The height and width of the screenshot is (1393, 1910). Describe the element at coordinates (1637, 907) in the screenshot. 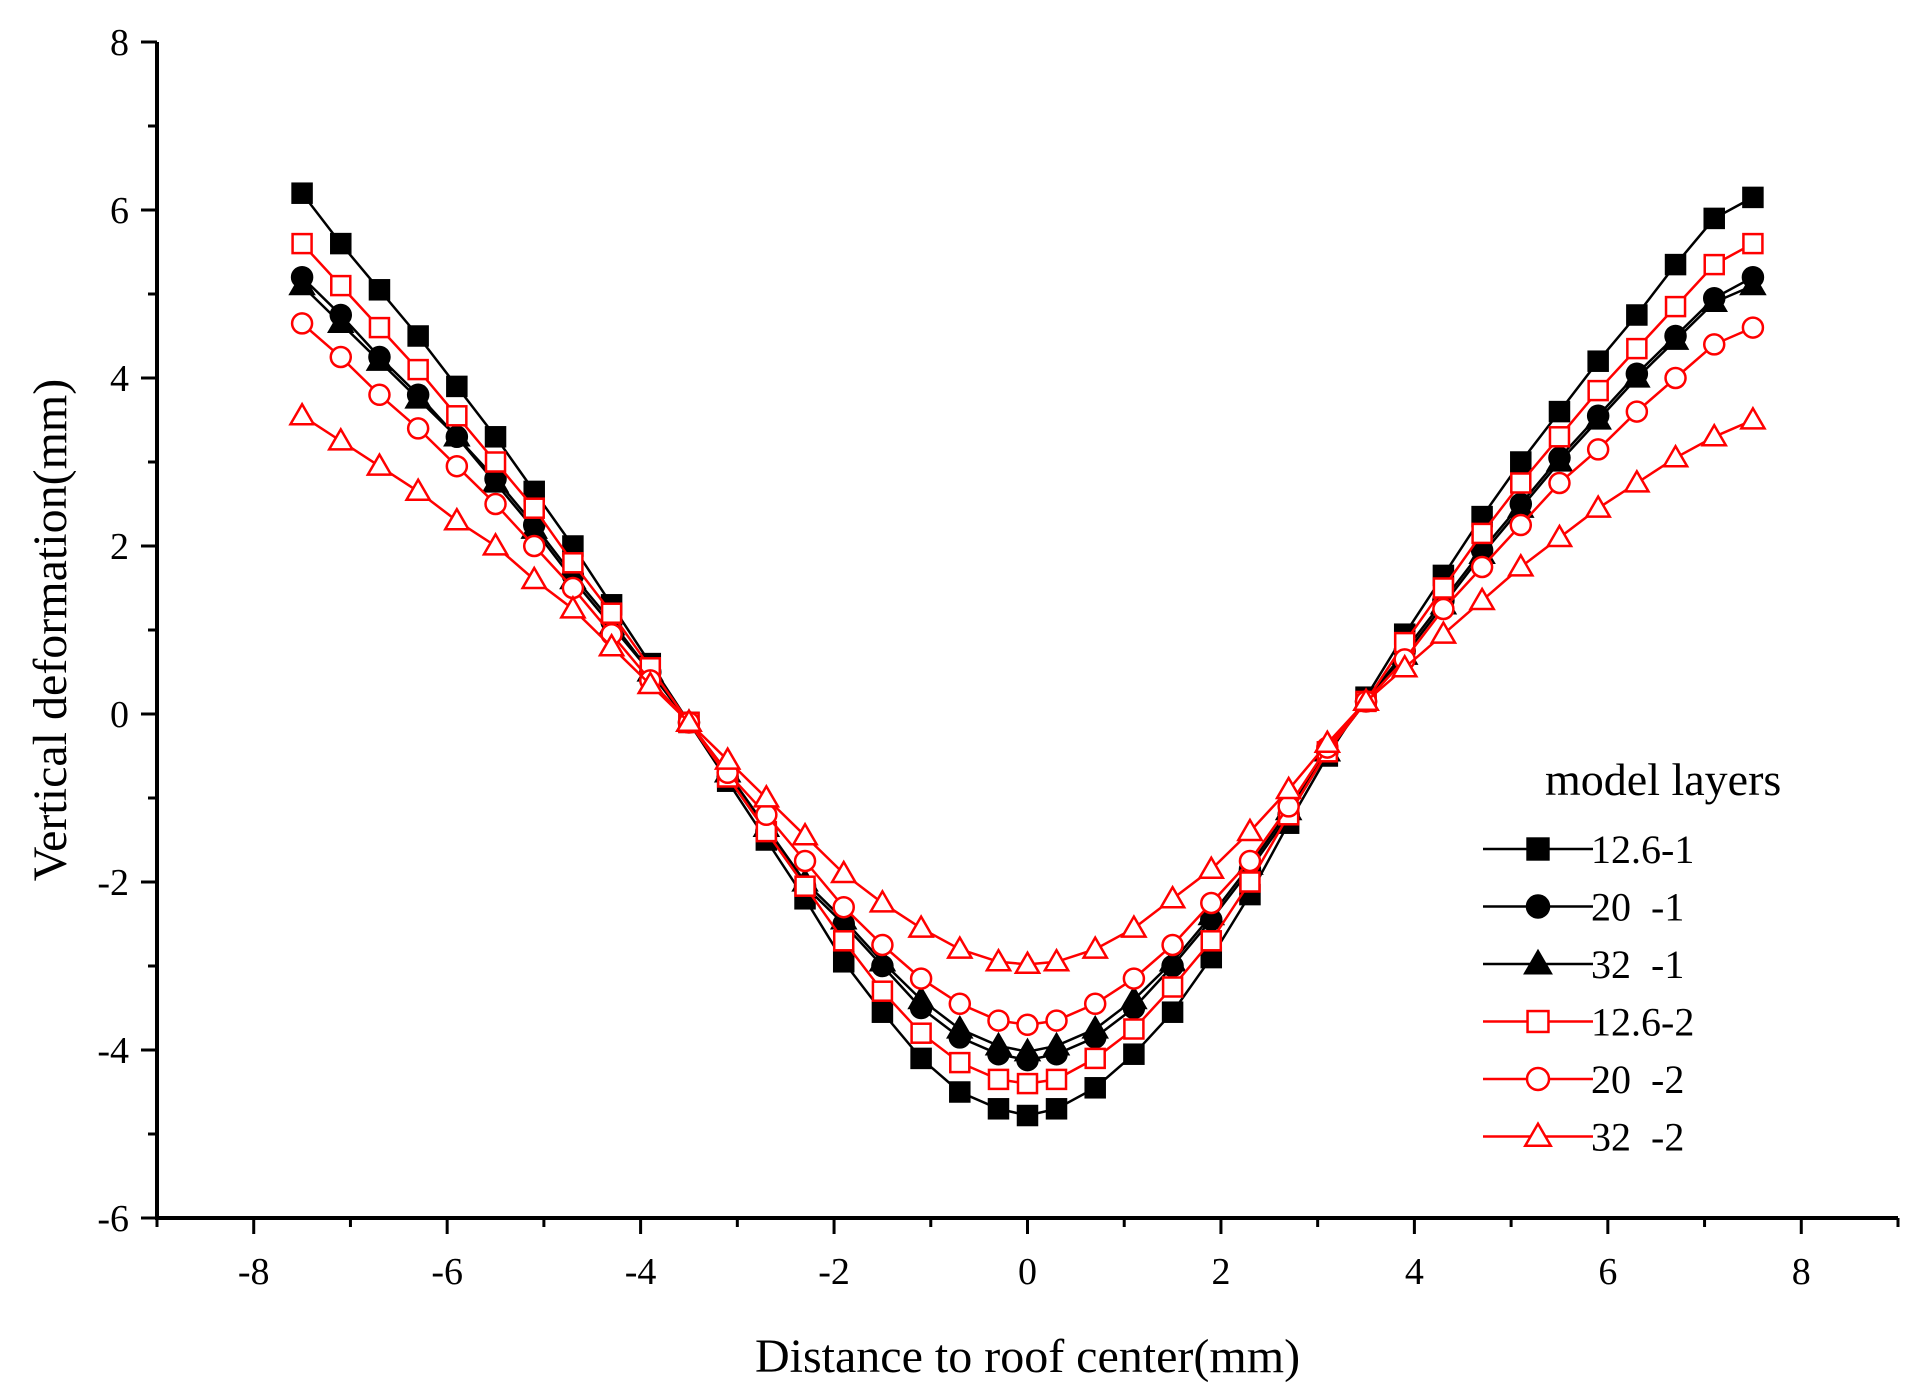

I see `legend-label: 20 -1` at that location.